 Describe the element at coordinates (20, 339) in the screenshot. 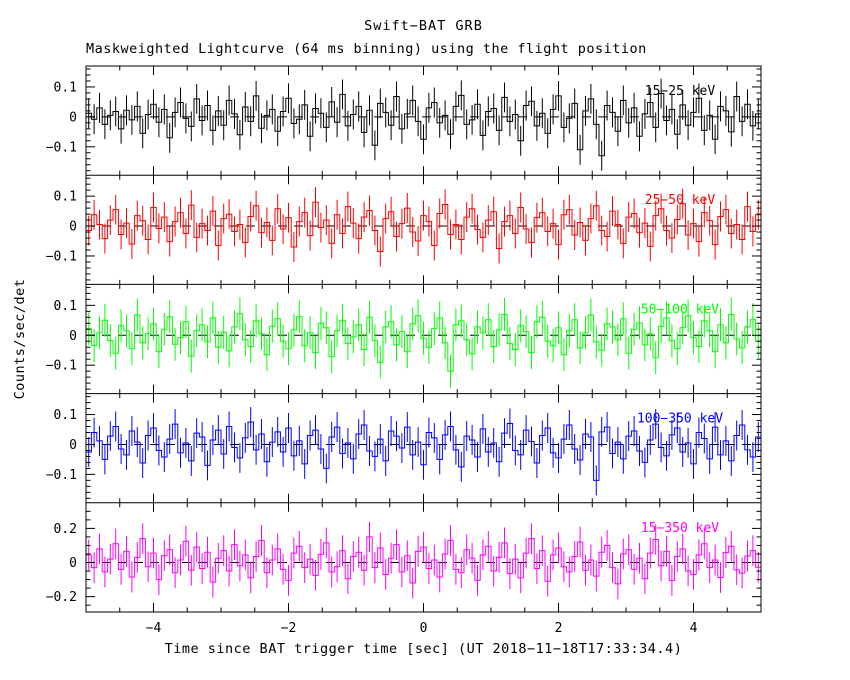

I see `y-axis-label: Counts/sec/det` at that location.